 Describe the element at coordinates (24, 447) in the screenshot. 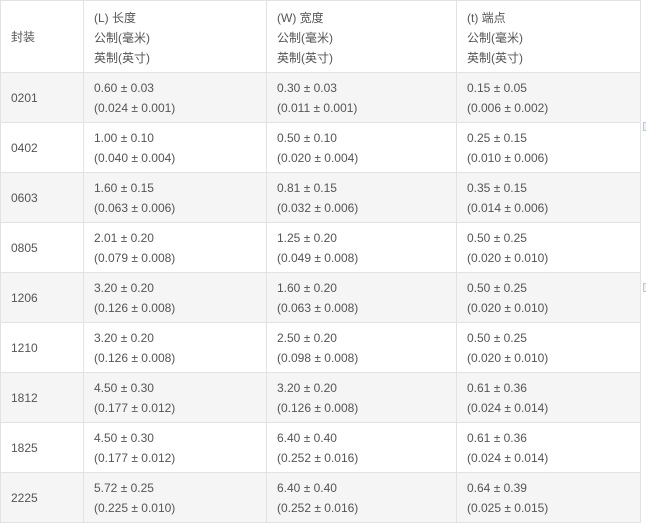

I see `package-label: 1825` at that location.